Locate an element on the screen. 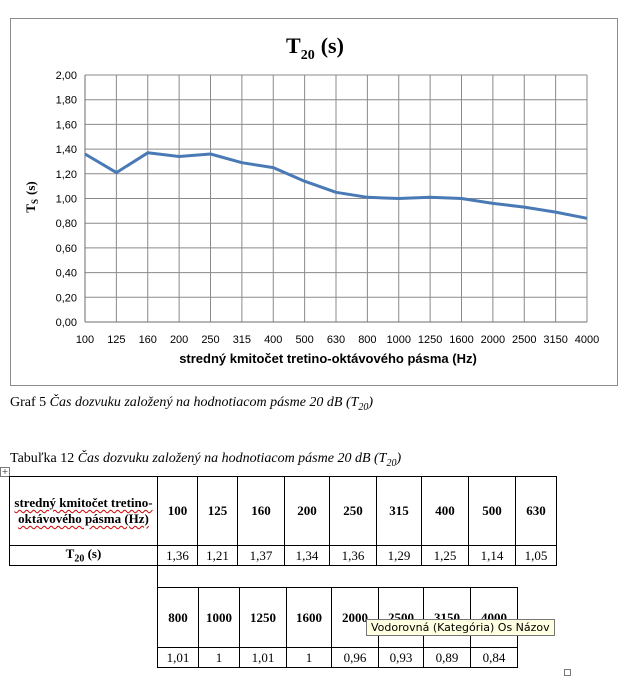 This screenshot has height=691, width=631. y-tick-label: 1,80 is located at coordinates (66, 101).